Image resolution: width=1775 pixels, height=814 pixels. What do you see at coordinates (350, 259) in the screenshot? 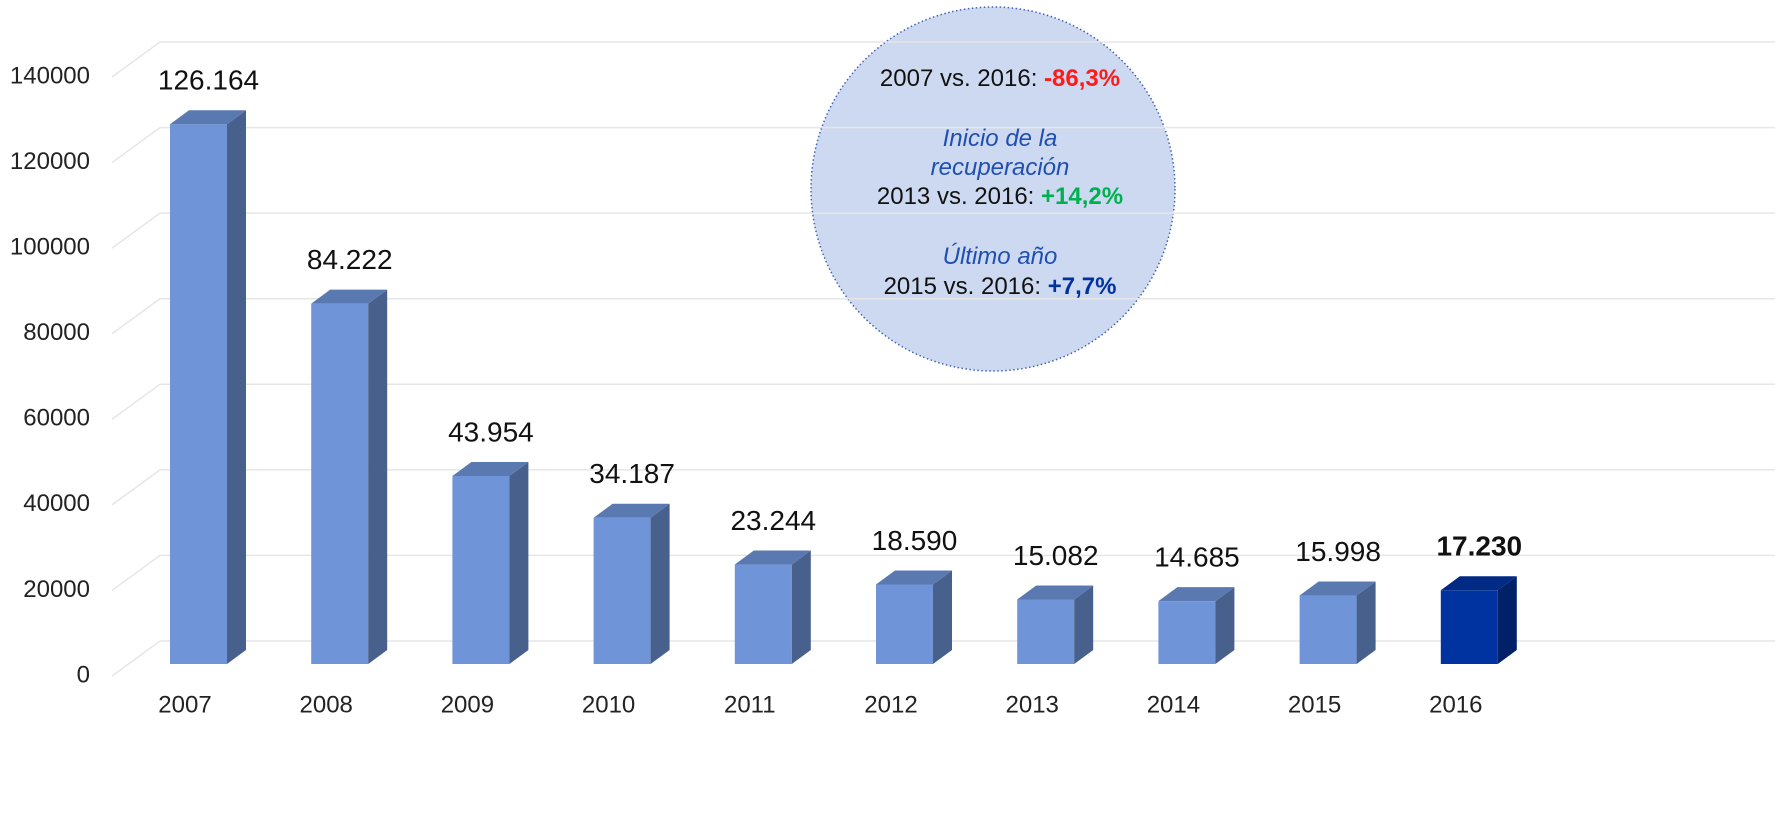
I see `value-label: 84.222` at bounding box center [350, 259].